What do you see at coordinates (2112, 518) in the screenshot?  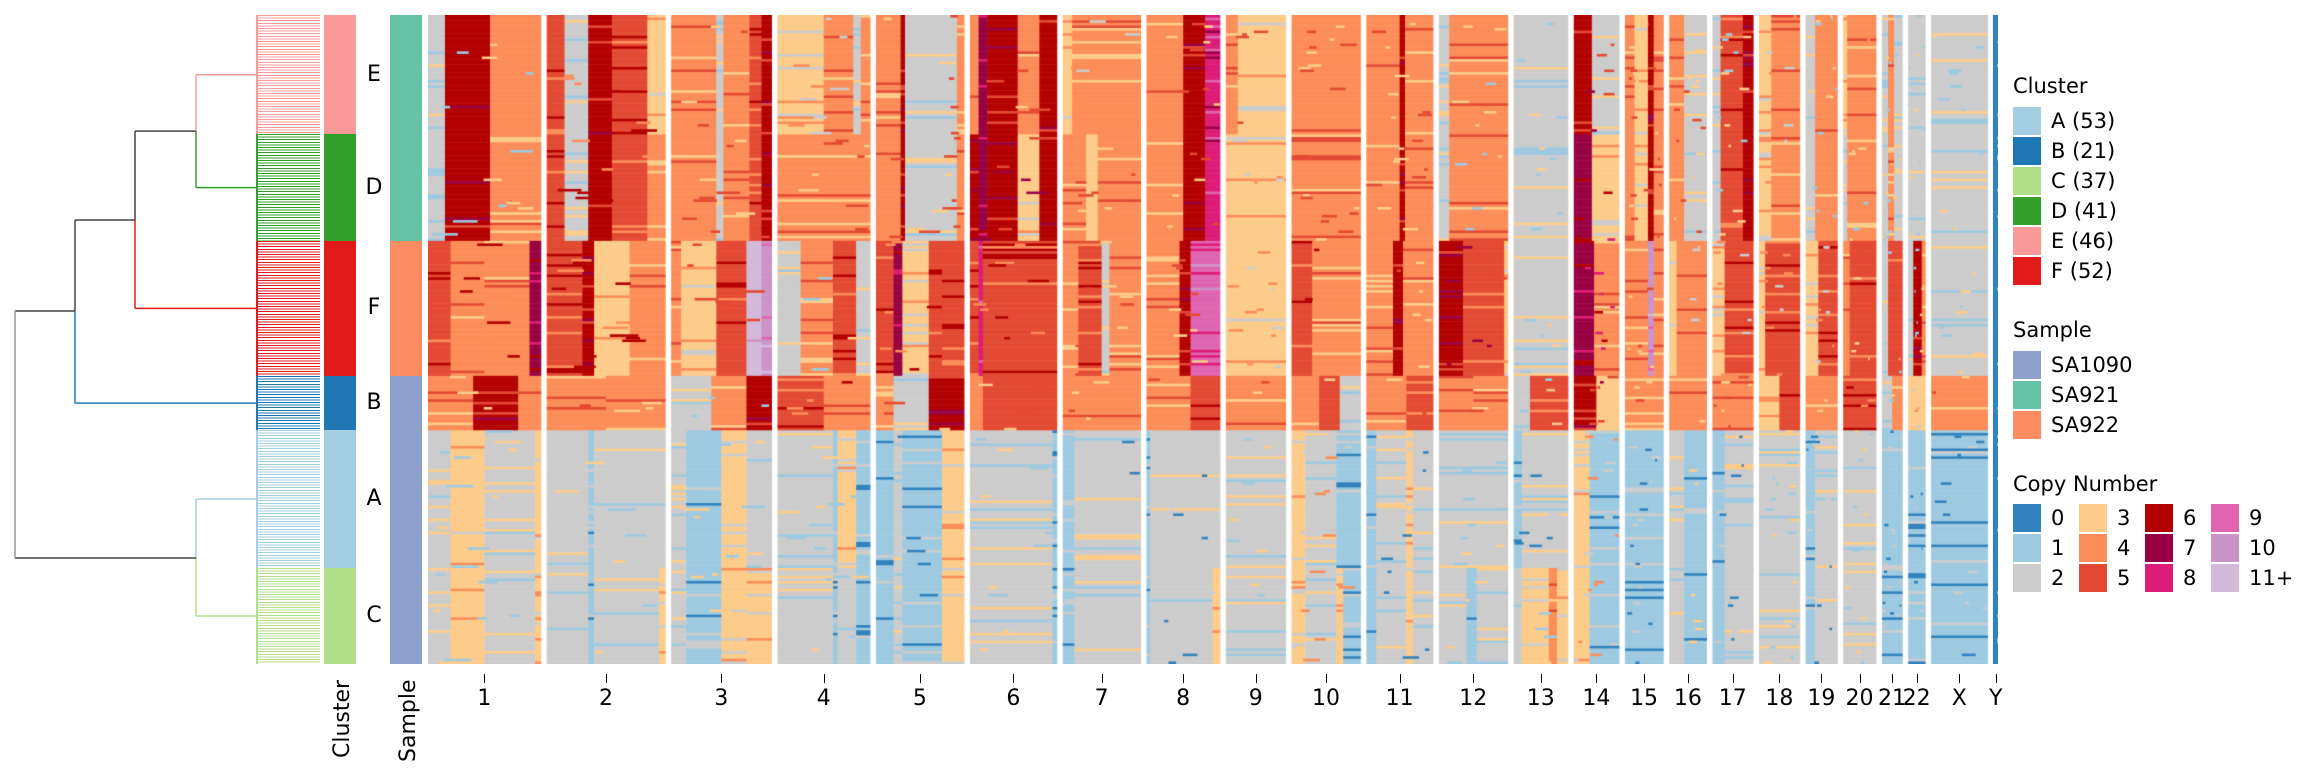 I see `copy-number-legend-item: 3` at bounding box center [2112, 518].